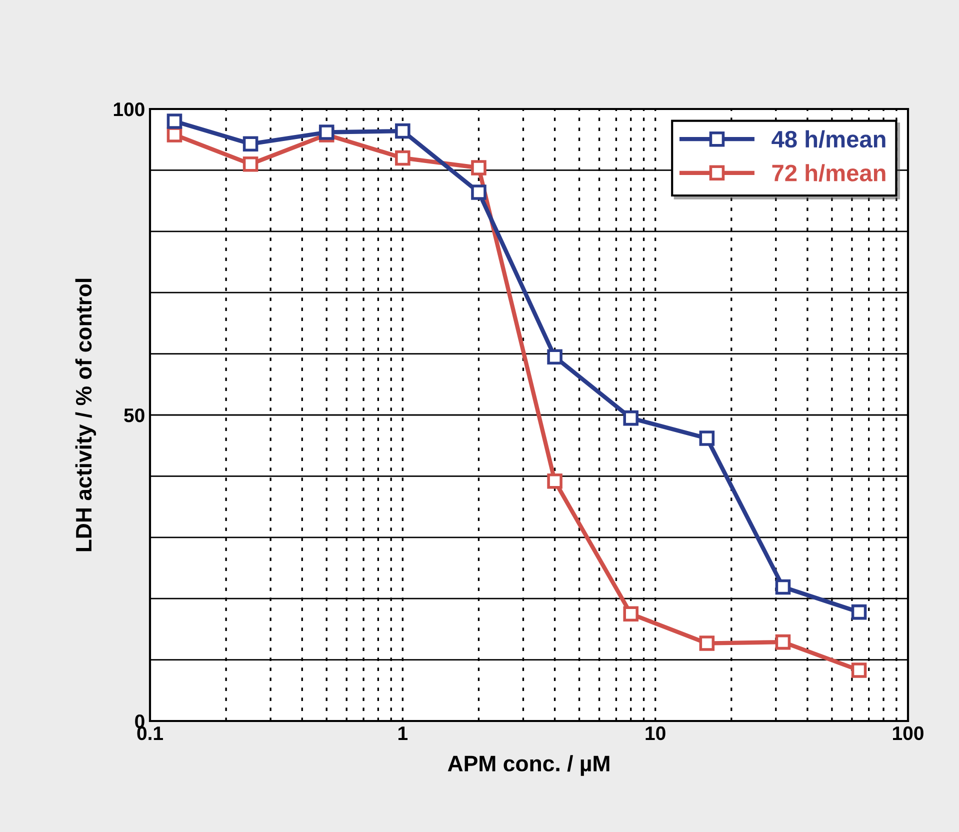  Describe the element at coordinates (529, 765) in the screenshot. I see `x-axis-title: APM conc. / µM` at that location.